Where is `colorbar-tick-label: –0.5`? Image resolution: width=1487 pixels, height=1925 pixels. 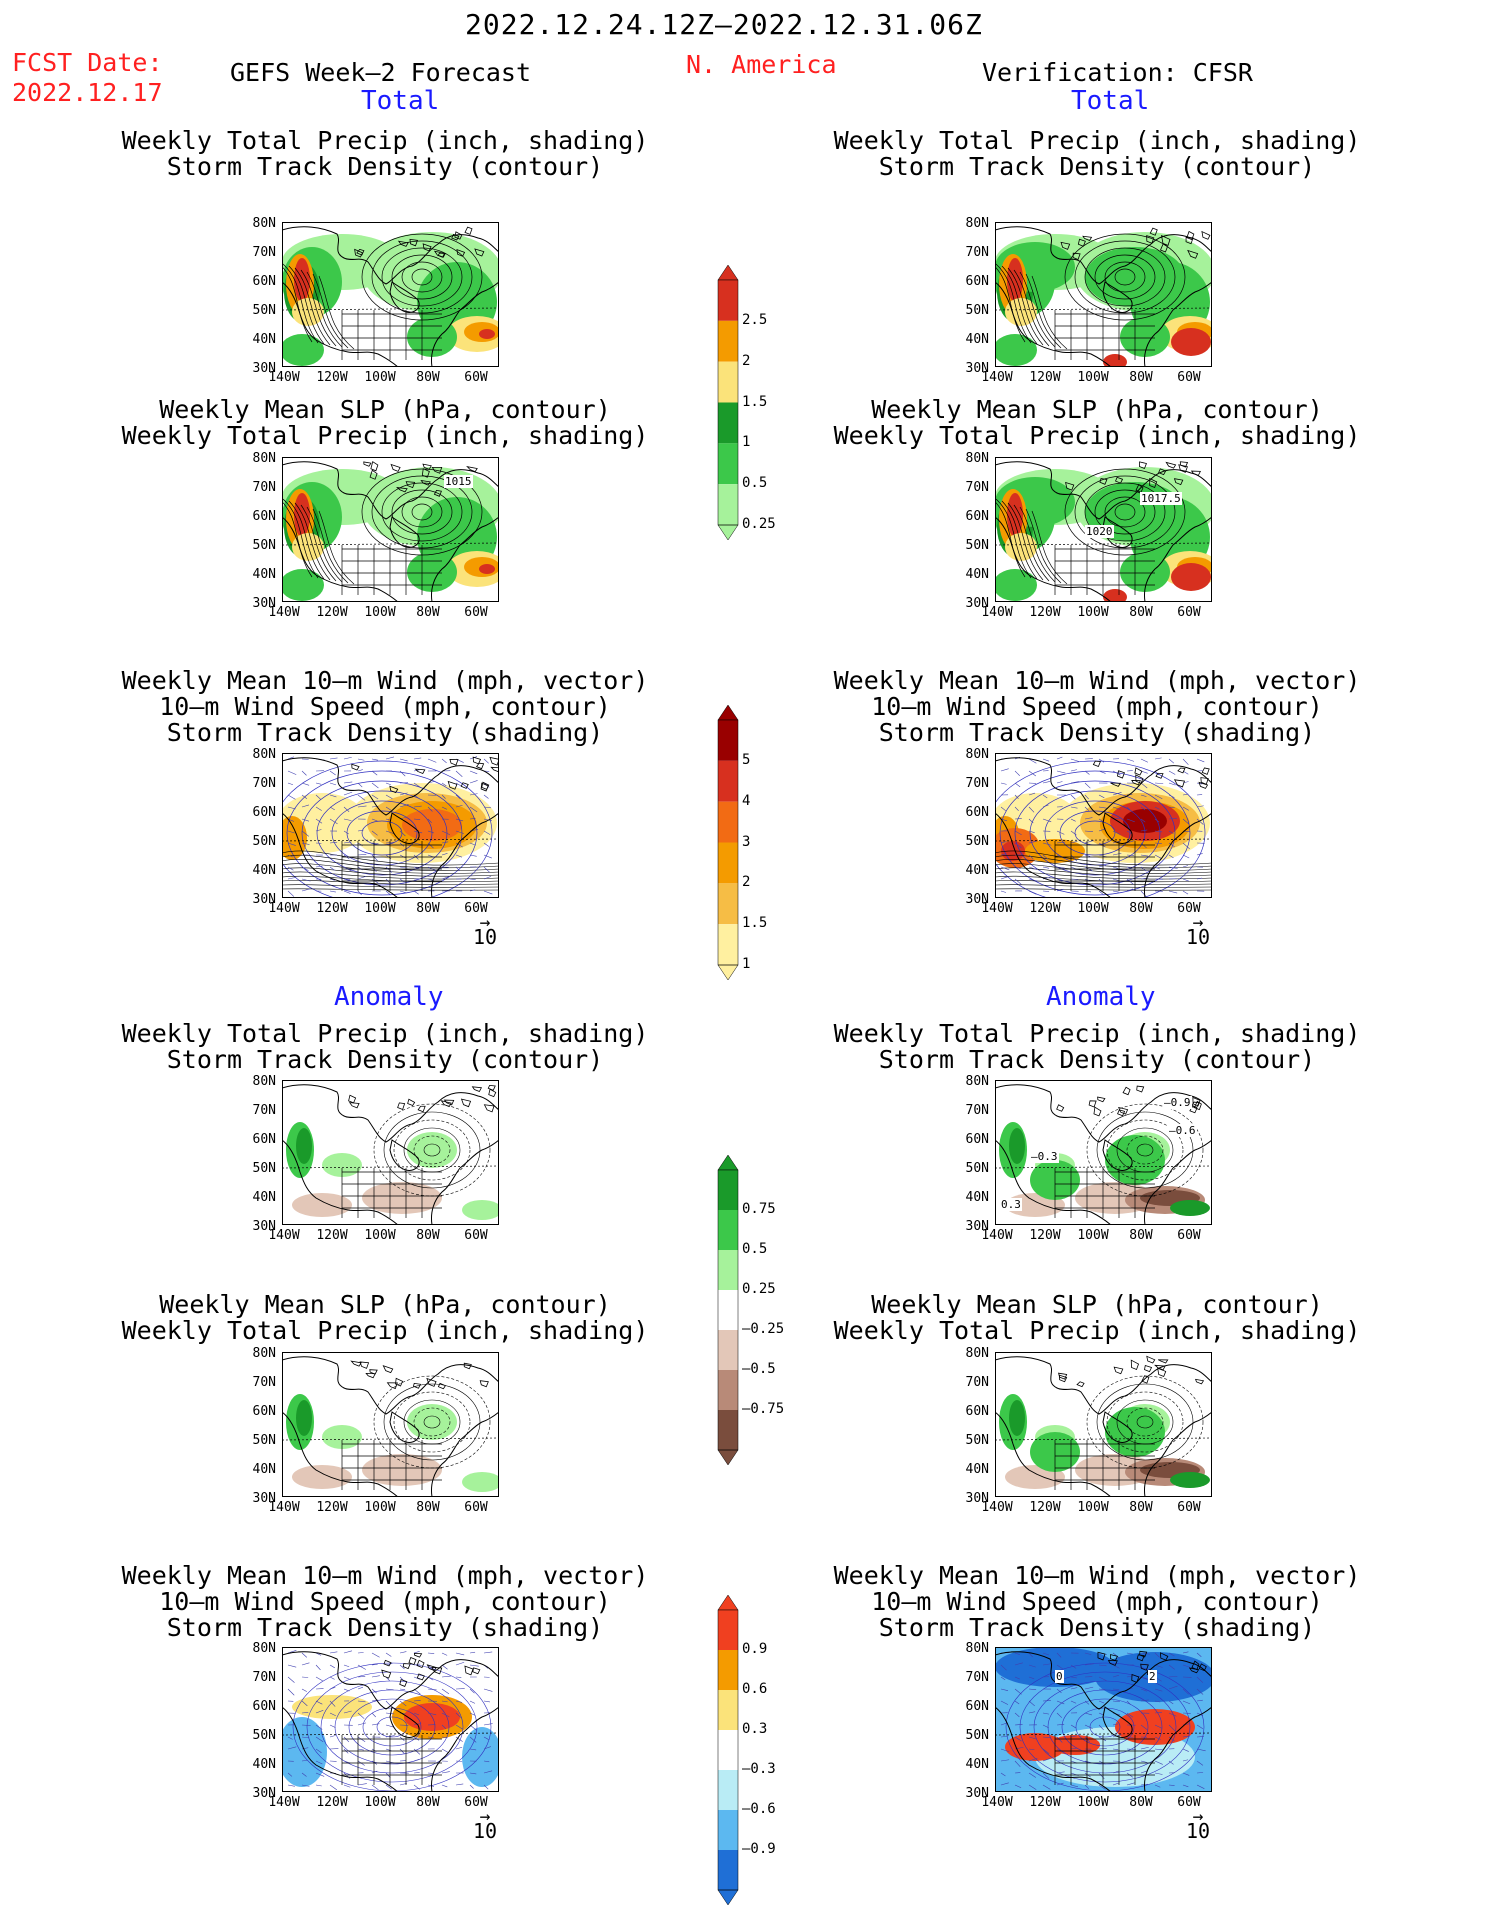
colorbar-tick-label: –0.5 is located at coordinates (759, 1369).